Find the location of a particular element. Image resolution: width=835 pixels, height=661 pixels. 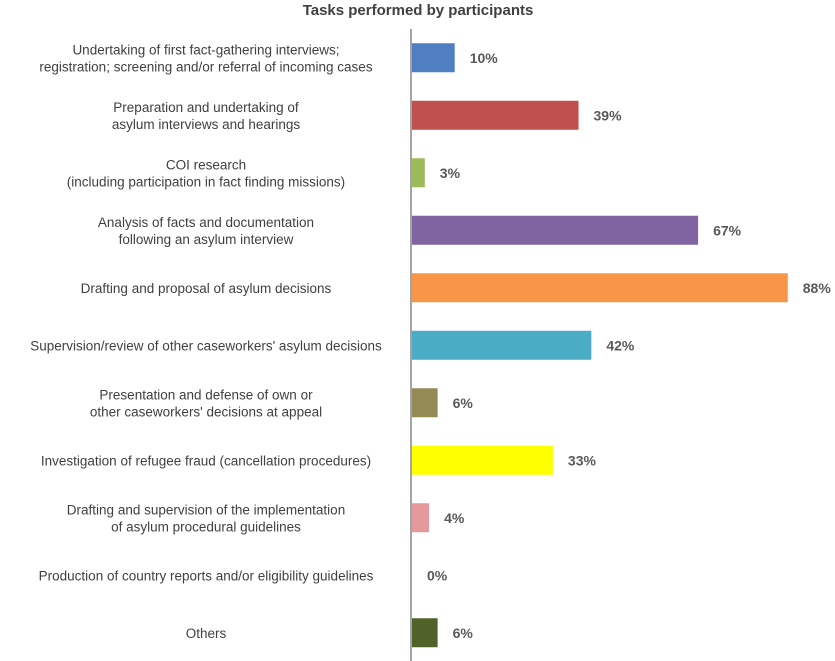

category-label-10: Others is located at coordinates (206, 633).